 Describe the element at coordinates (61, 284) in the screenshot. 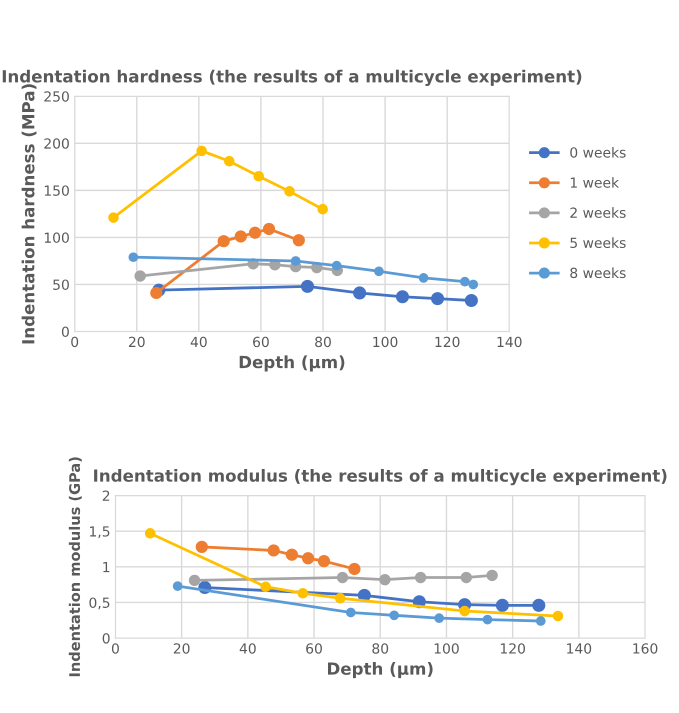

I see `y-tick-label: 50` at that location.